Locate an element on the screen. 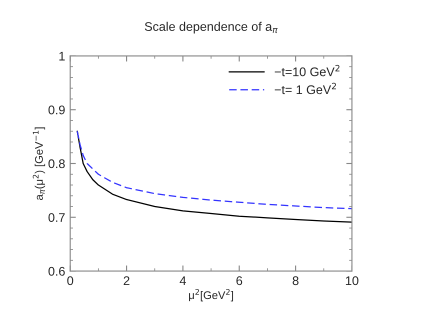 The image size is (423, 327). x-tick-label: 2 is located at coordinates (127, 281).